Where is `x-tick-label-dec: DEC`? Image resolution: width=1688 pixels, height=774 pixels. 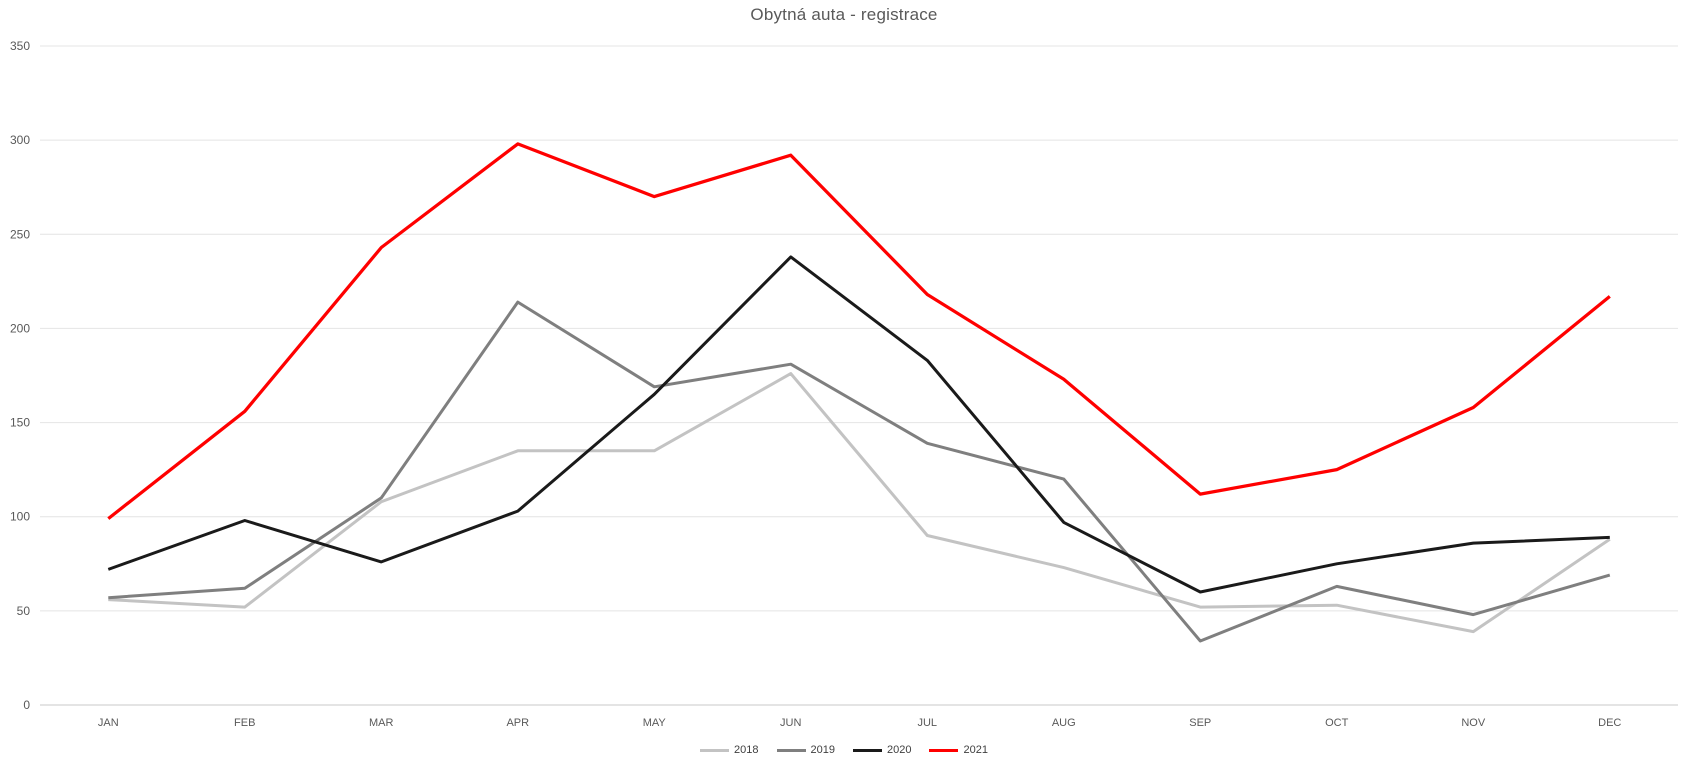
x-tick-label-dec: DEC is located at coordinates (1609, 723).